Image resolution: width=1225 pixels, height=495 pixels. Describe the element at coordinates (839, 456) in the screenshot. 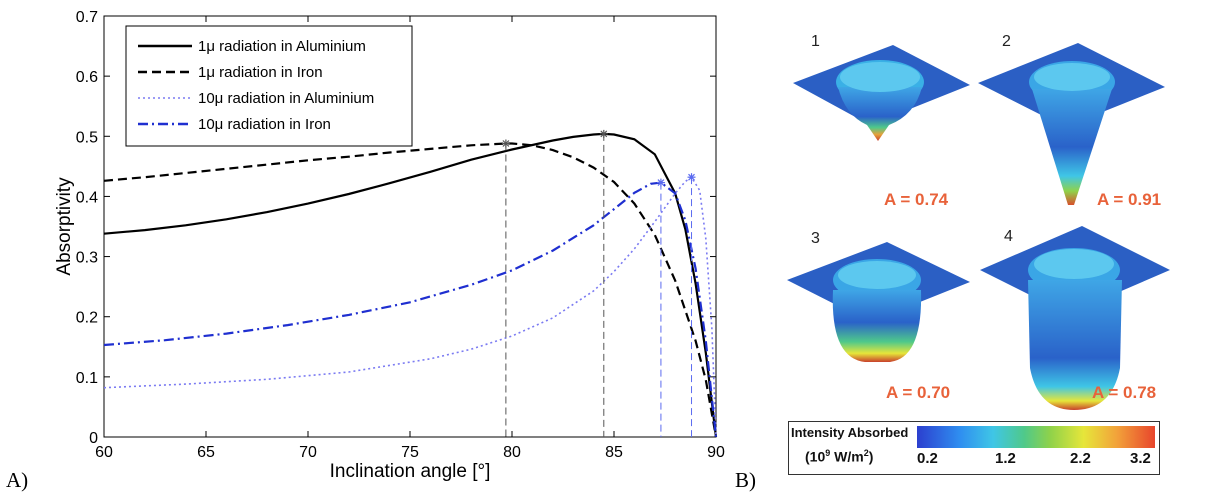

I see `colorbar-unit: (109 W/m2)` at that location.